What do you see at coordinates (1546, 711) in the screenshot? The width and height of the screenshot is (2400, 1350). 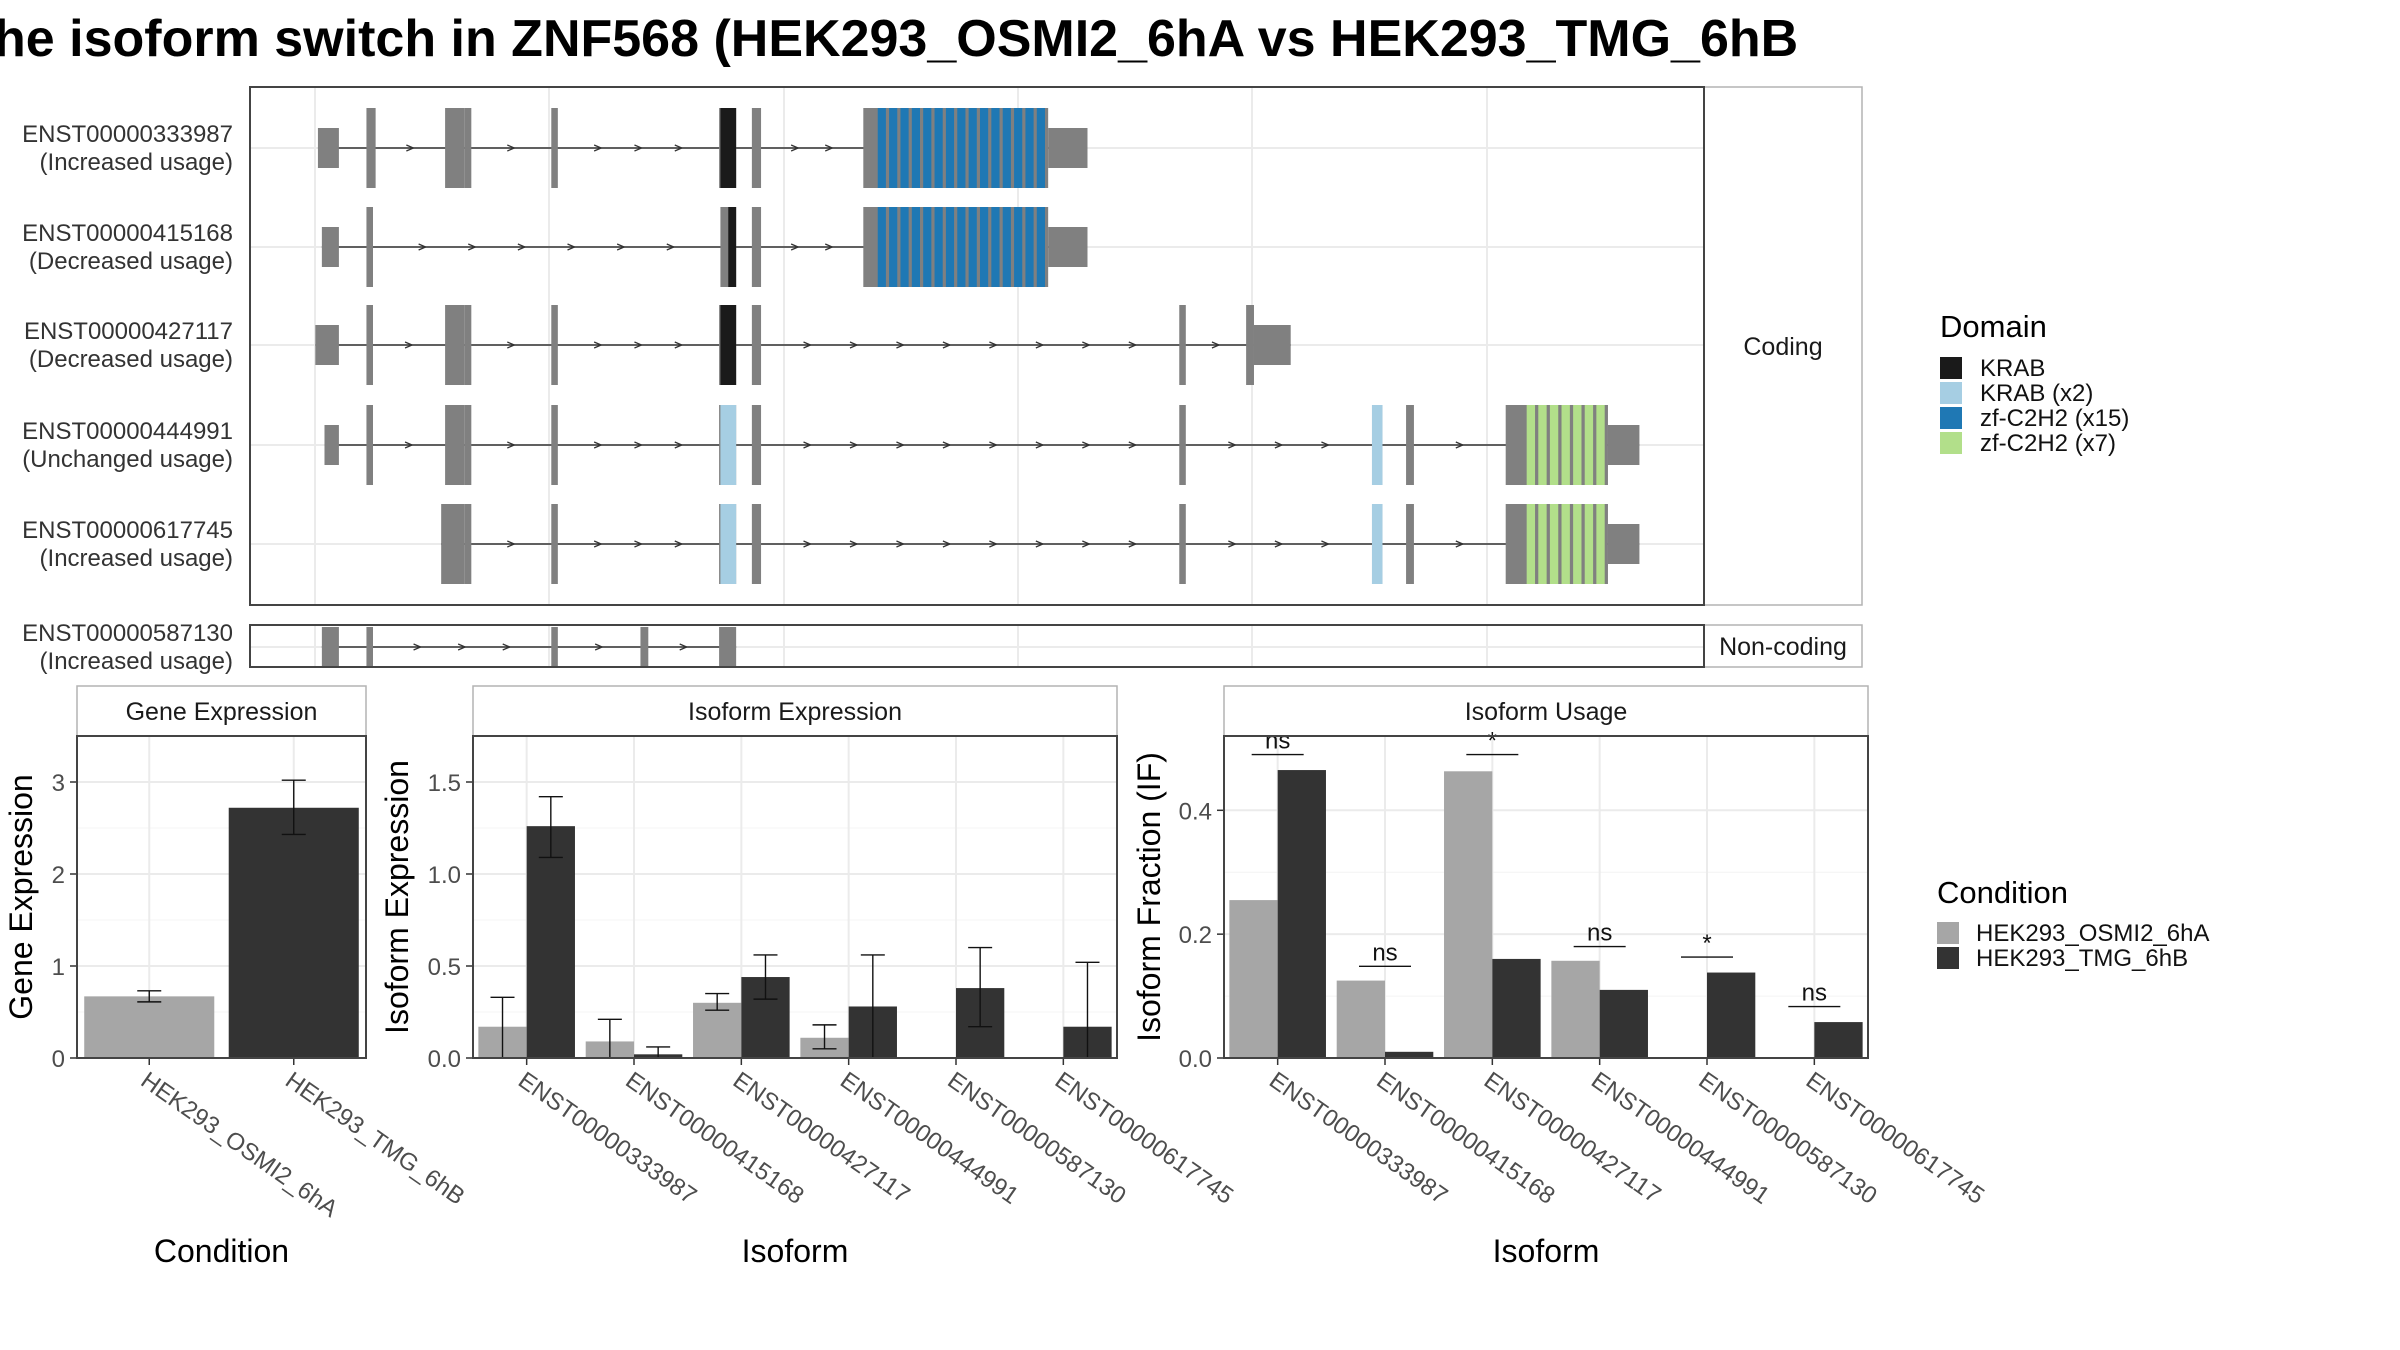 I see `panel-strip` at bounding box center [1546, 711].